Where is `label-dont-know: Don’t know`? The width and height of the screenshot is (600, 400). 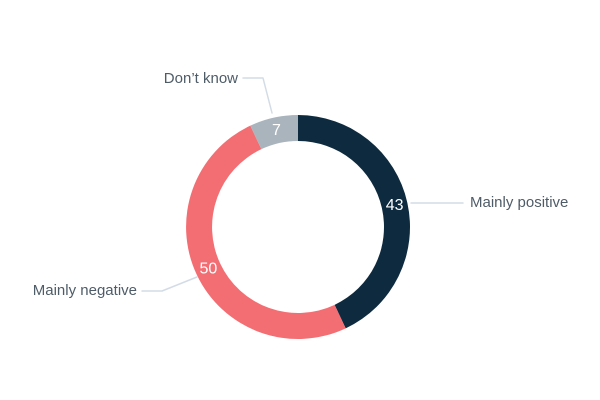
label-dont-know: Don’t know is located at coordinates (200, 78).